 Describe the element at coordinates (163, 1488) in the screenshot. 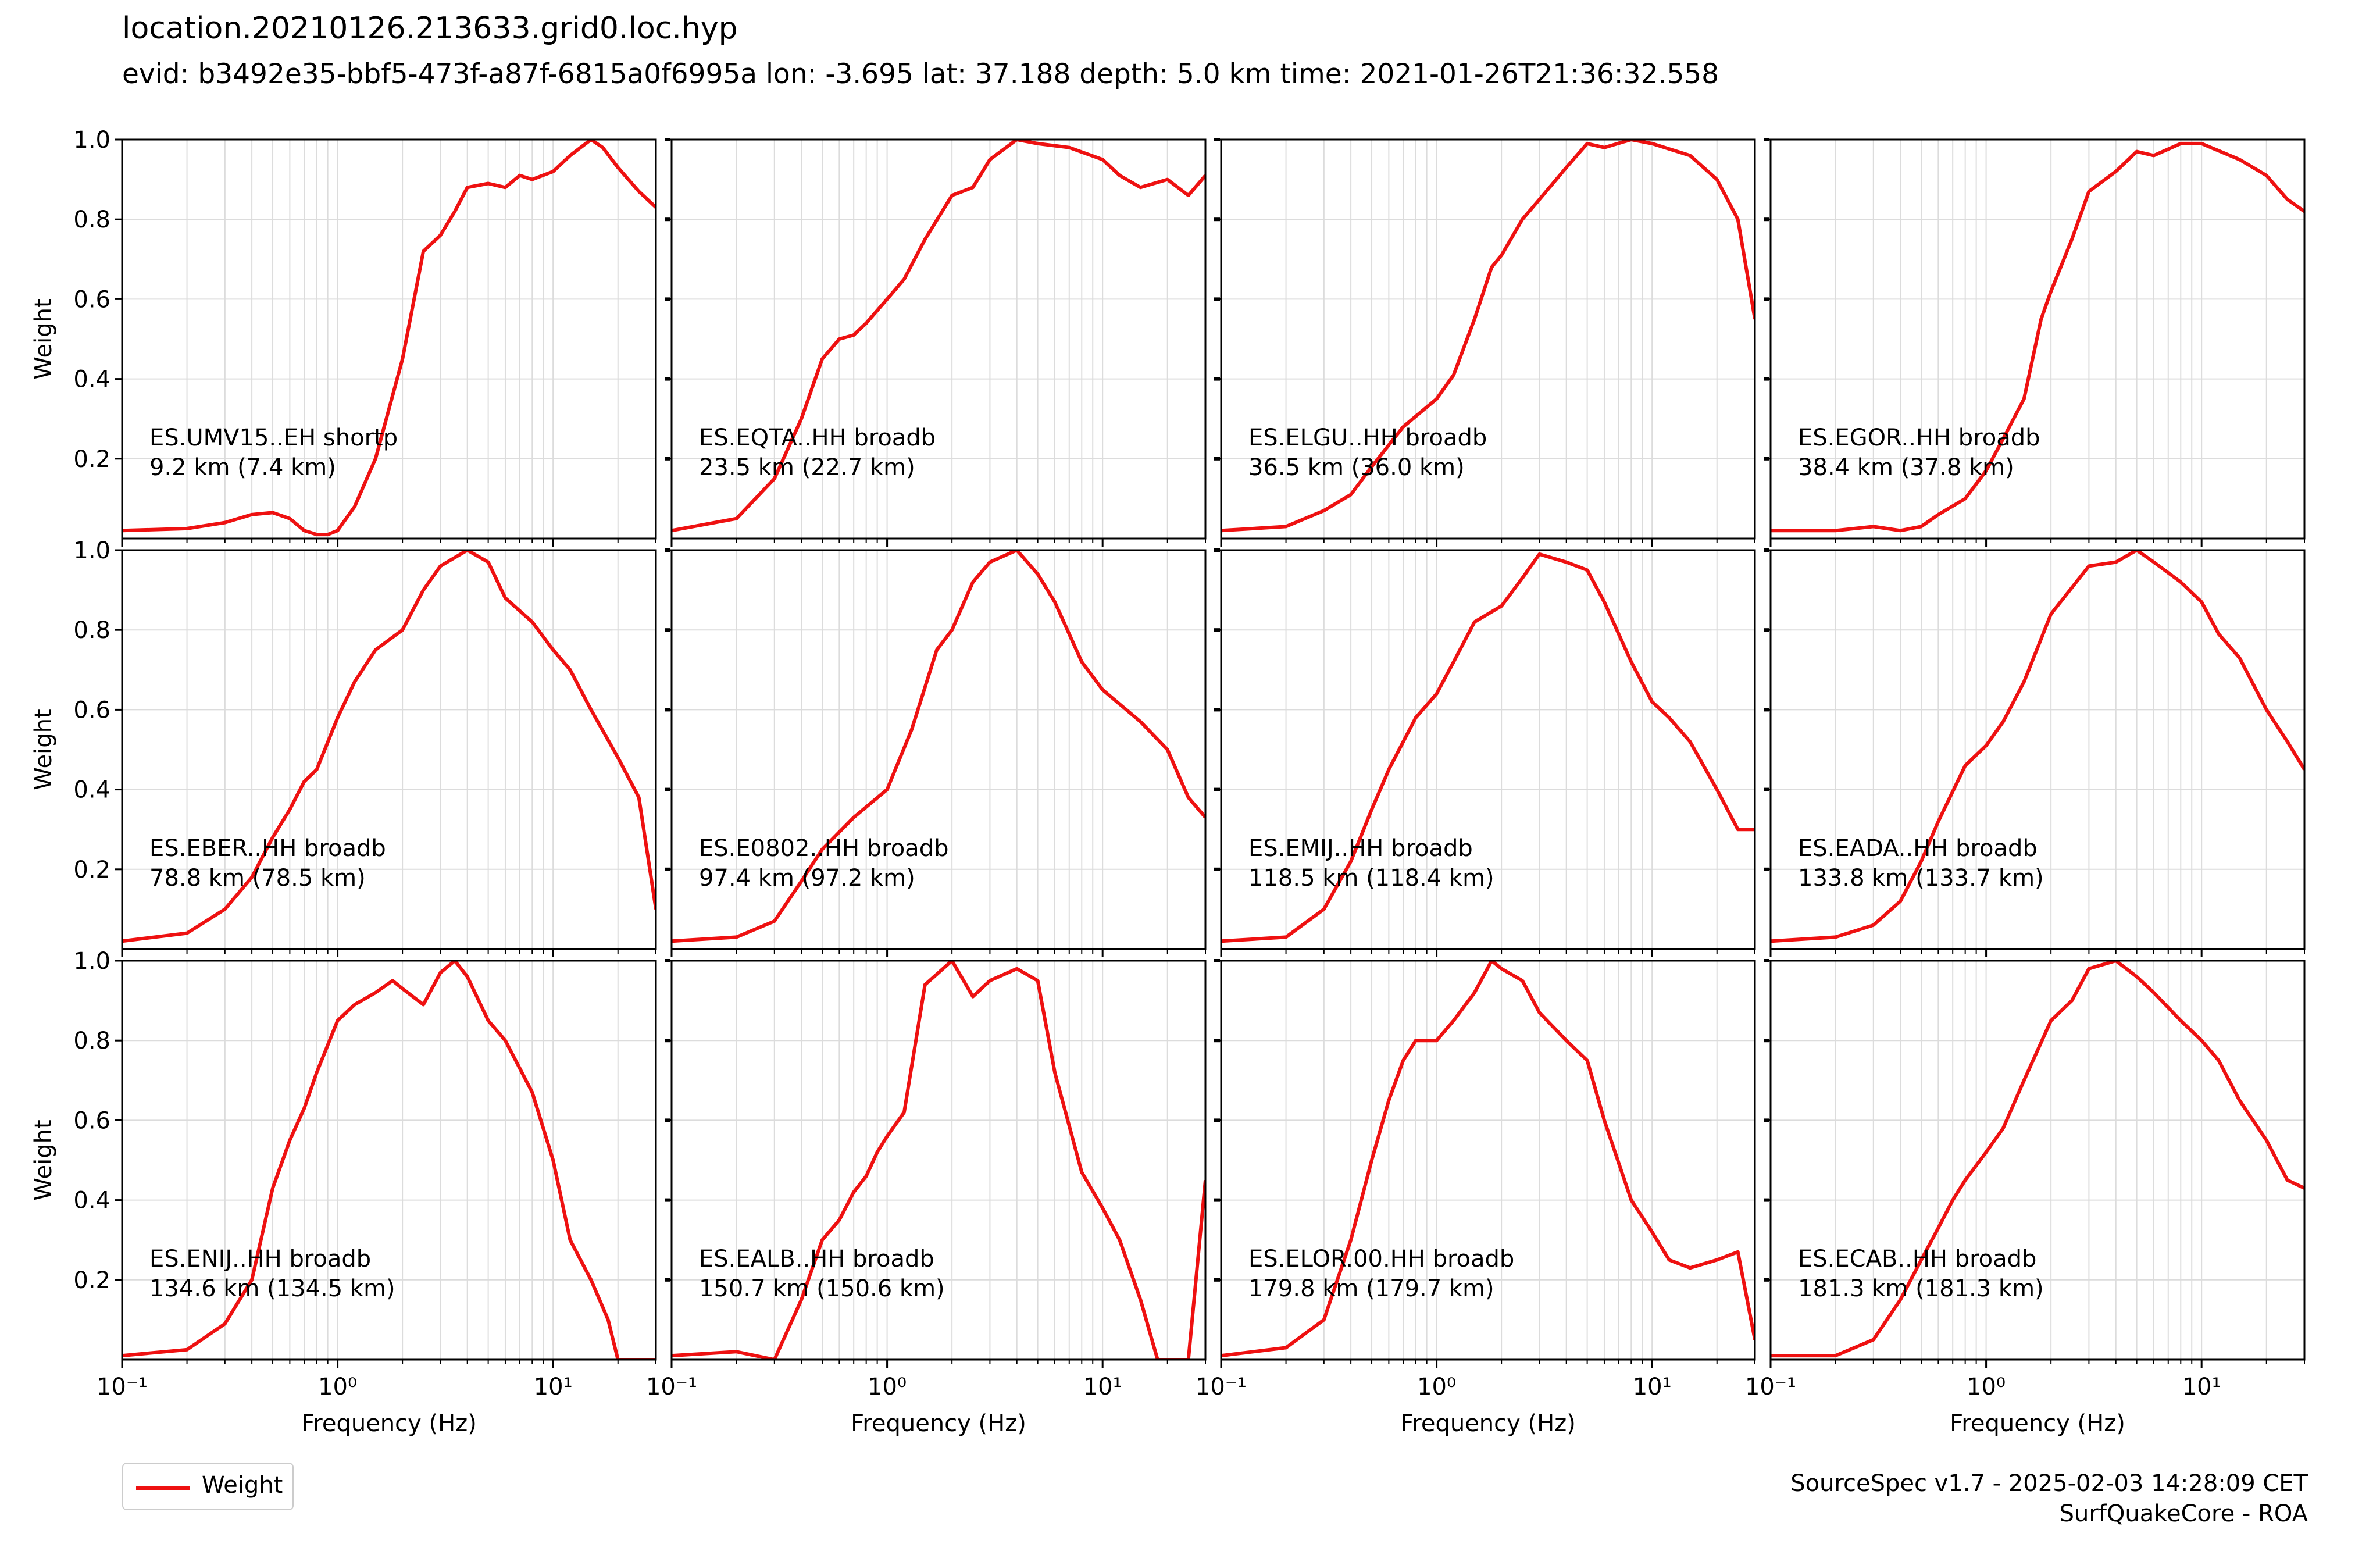

I see `legend-line-swatch` at that location.